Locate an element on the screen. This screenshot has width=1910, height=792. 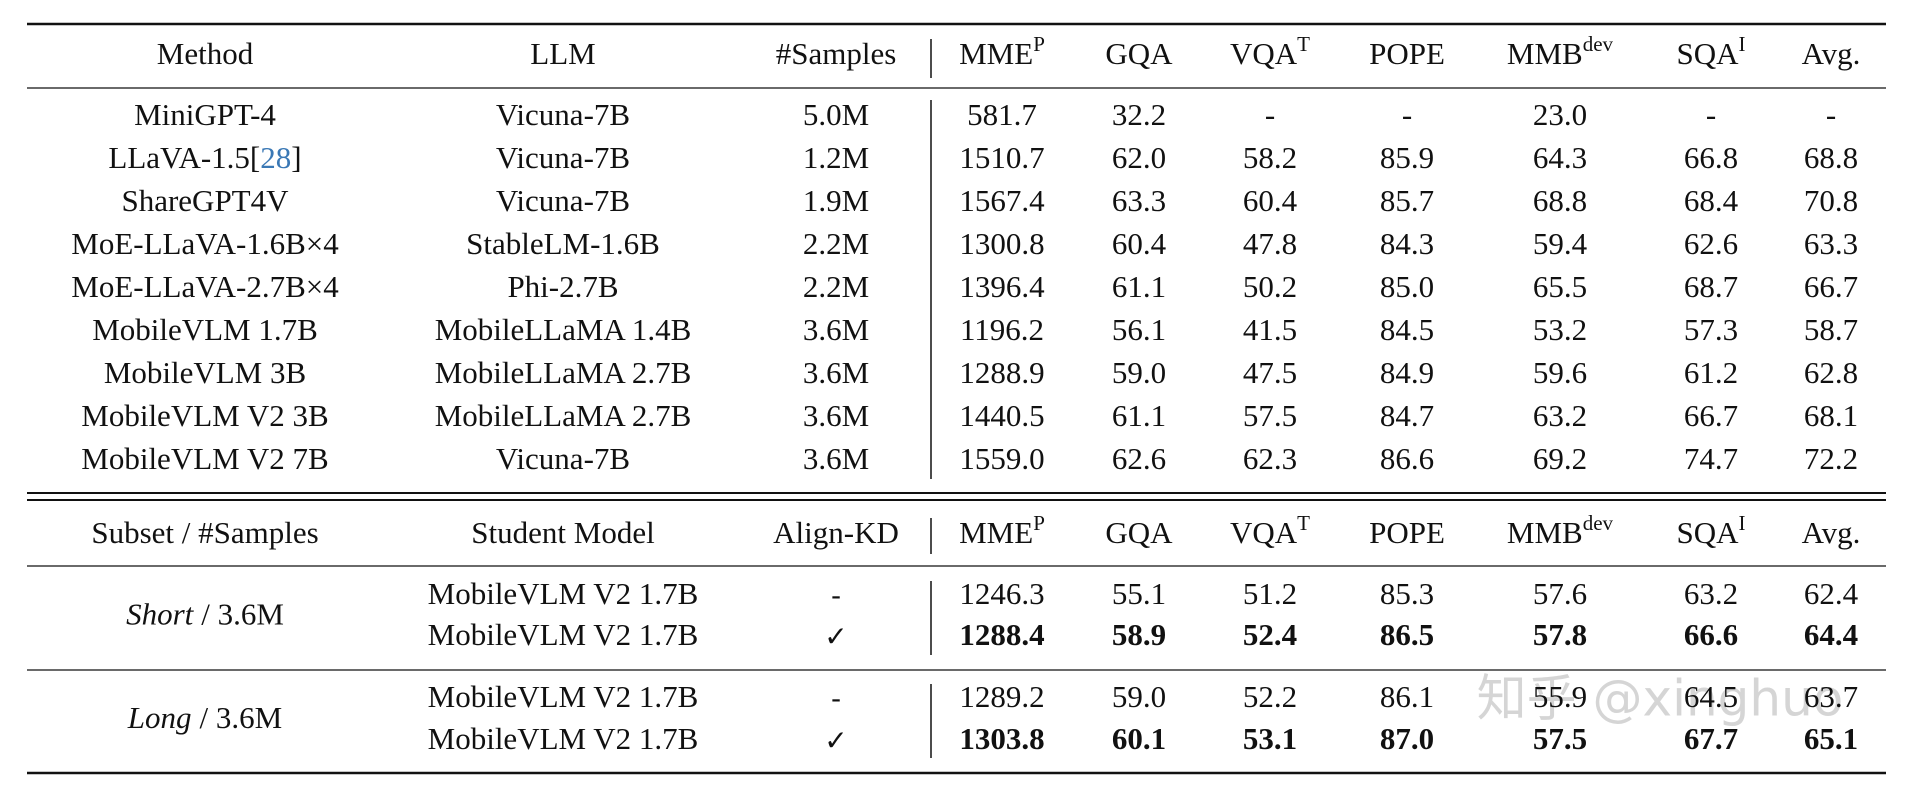
table-cell: 57.3 is located at coordinates (1711, 329).